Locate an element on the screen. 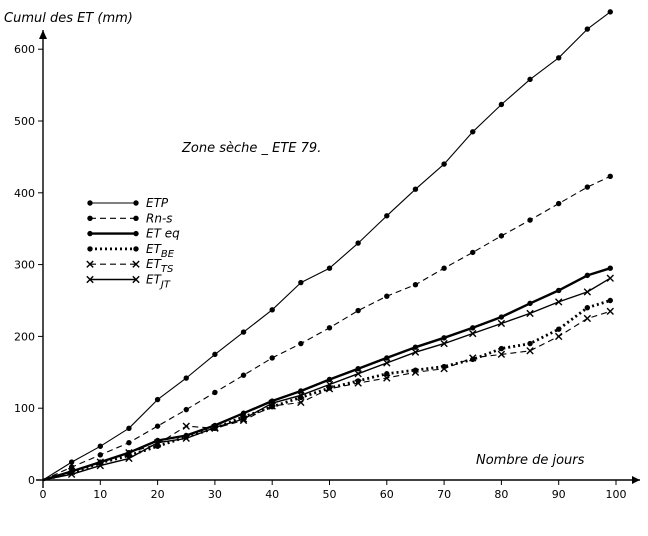 The width and height of the screenshot is (648, 536). x-tick-label: 20 is located at coordinates (158, 494).